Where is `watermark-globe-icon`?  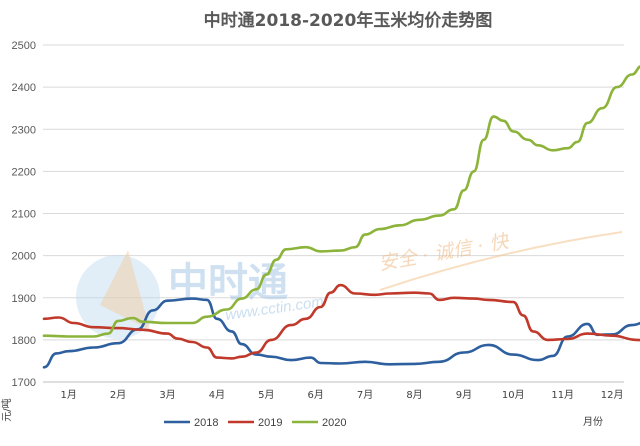 watermark-globe-icon is located at coordinates (118, 297).